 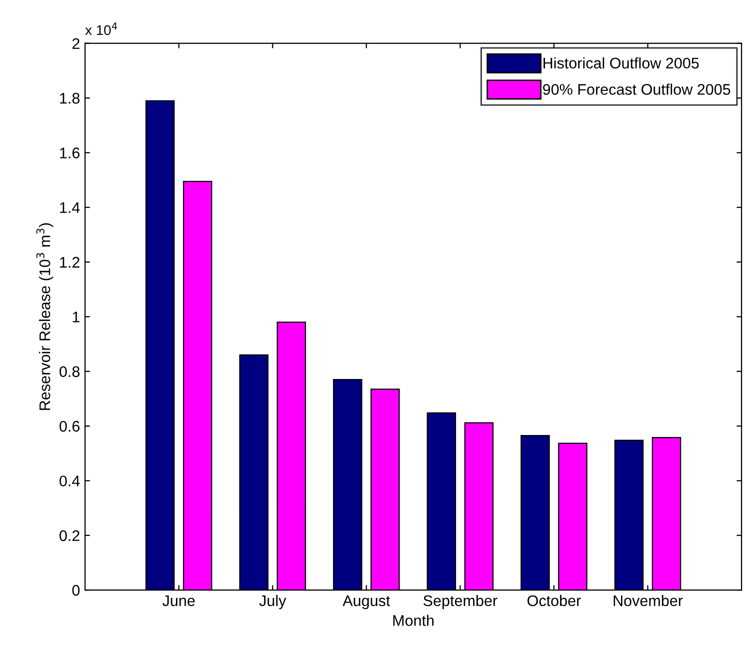 I want to click on text: x 10$^{4}$, so click(x=101, y=29).